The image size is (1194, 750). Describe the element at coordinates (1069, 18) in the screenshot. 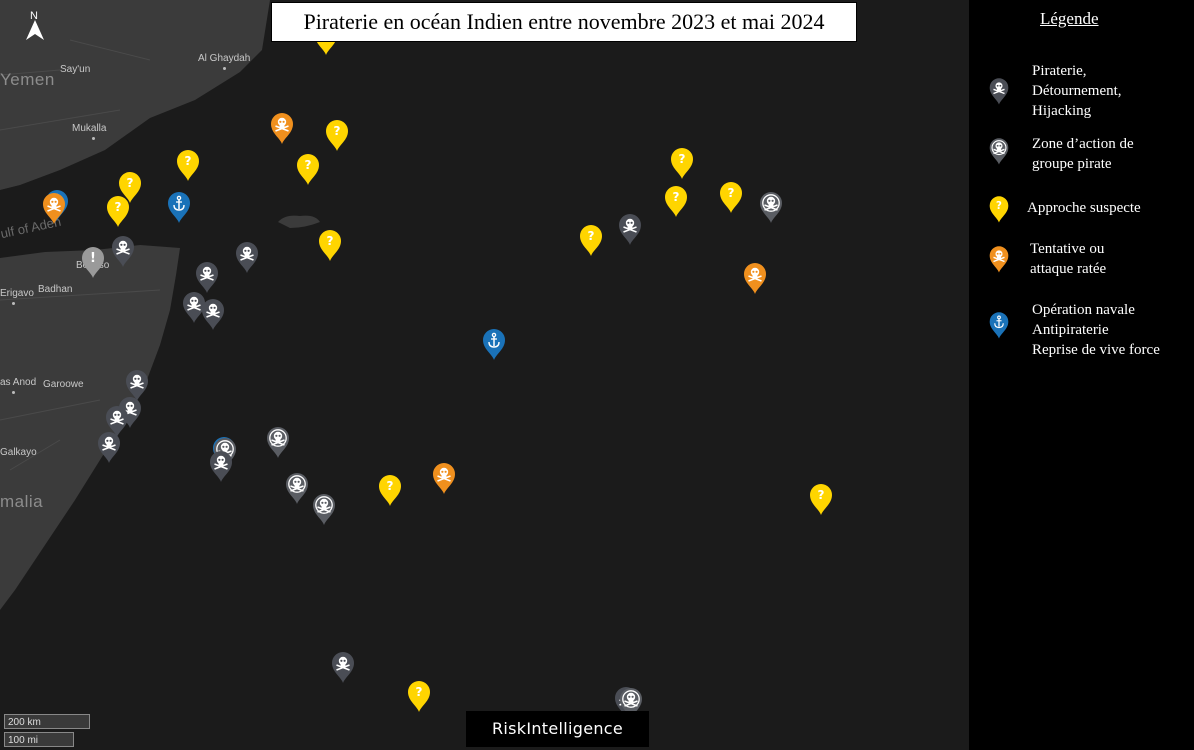

I see `legend-title: Légende` at that location.